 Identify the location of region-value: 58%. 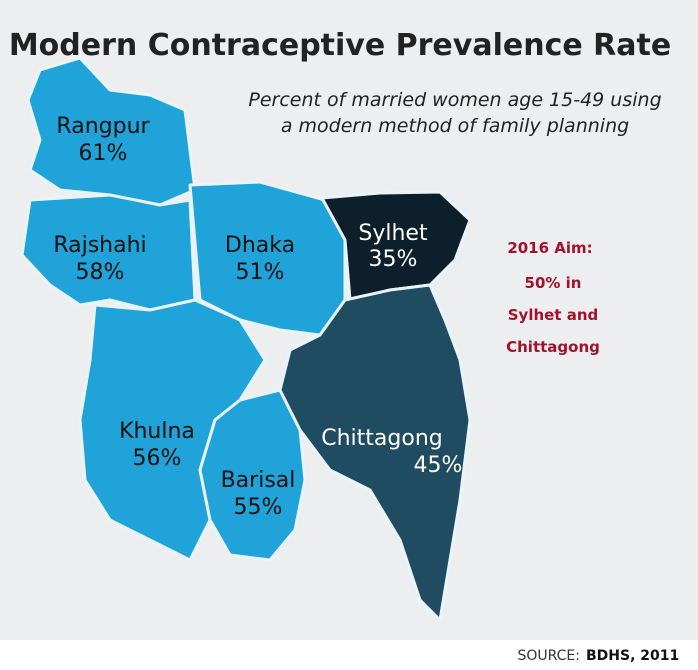
(100, 272).